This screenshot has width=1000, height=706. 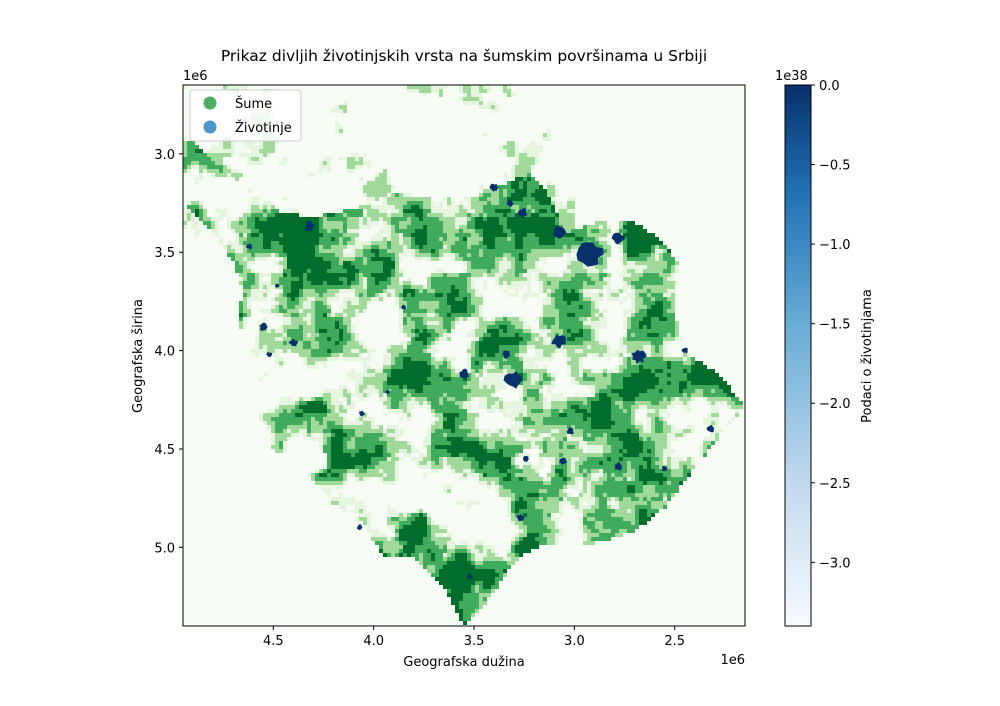 What do you see at coordinates (835, 404) in the screenshot?
I see `colorbar-tick-label: −2.0` at bounding box center [835, 404].